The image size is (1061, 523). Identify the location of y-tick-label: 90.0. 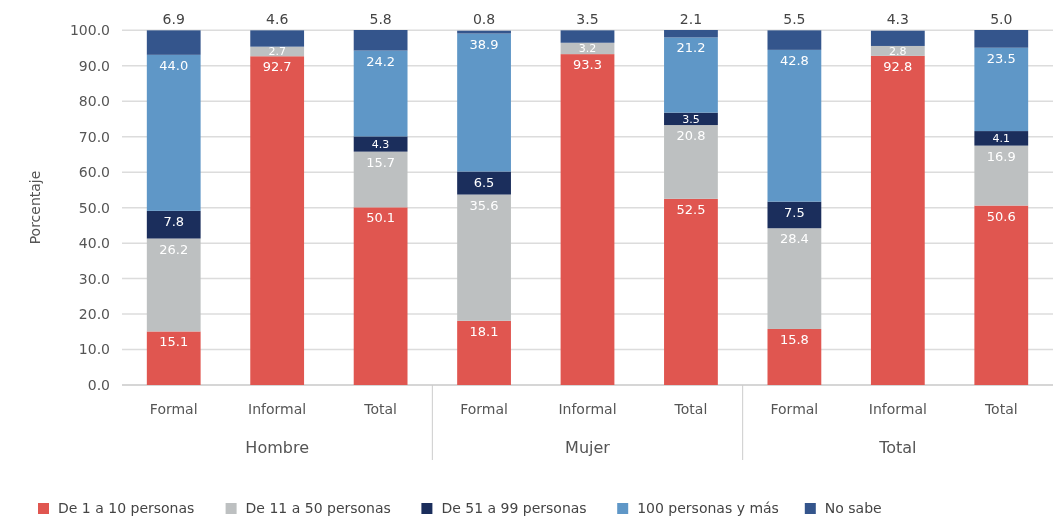
(94, 65).